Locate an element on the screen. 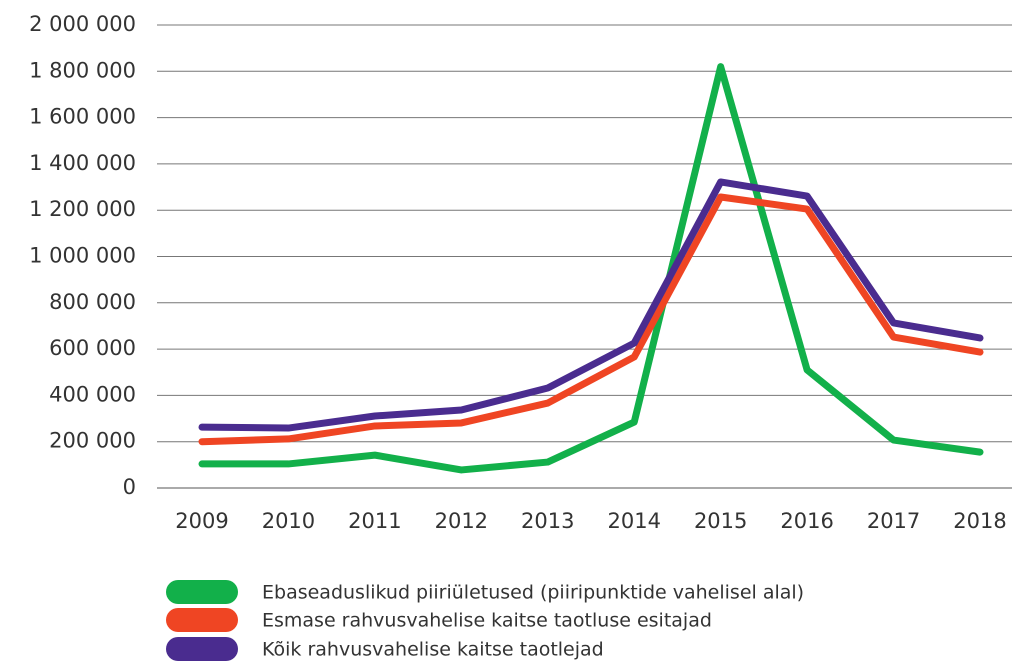  y-tick-label: 800 000 is located at coordinates (92, 302).